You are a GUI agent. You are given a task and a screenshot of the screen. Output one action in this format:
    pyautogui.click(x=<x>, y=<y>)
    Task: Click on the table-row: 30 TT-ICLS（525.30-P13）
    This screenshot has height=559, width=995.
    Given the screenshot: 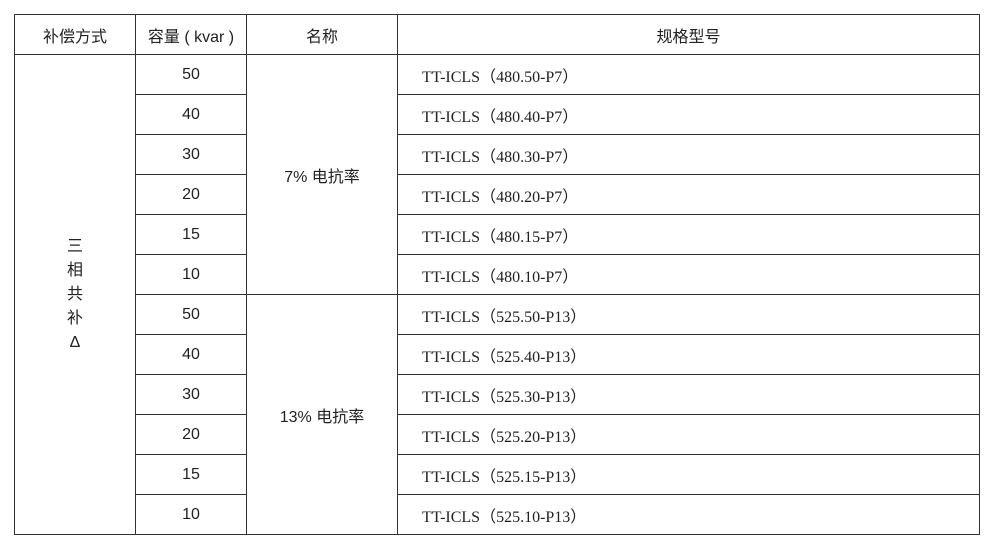 What is the action you would take?
    pyautogui.click(x=497, y=394)
    